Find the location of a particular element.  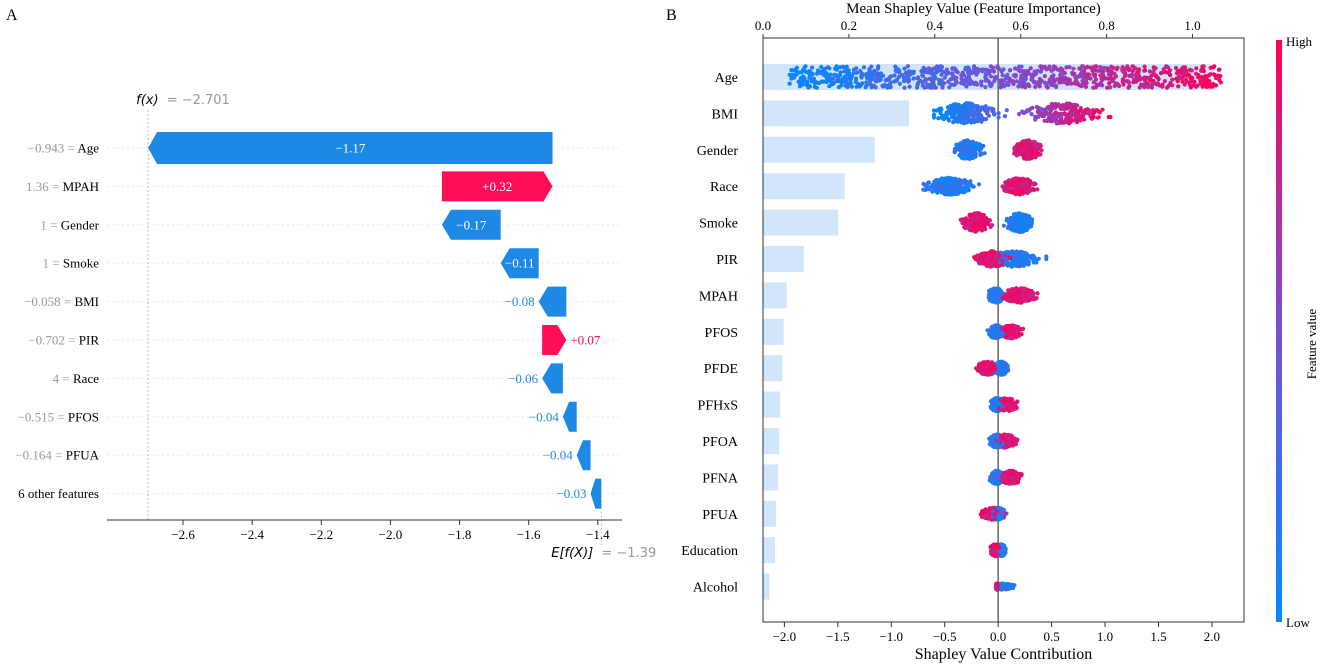

fx-value: = −2.701 is located at coordinates (198, 100).